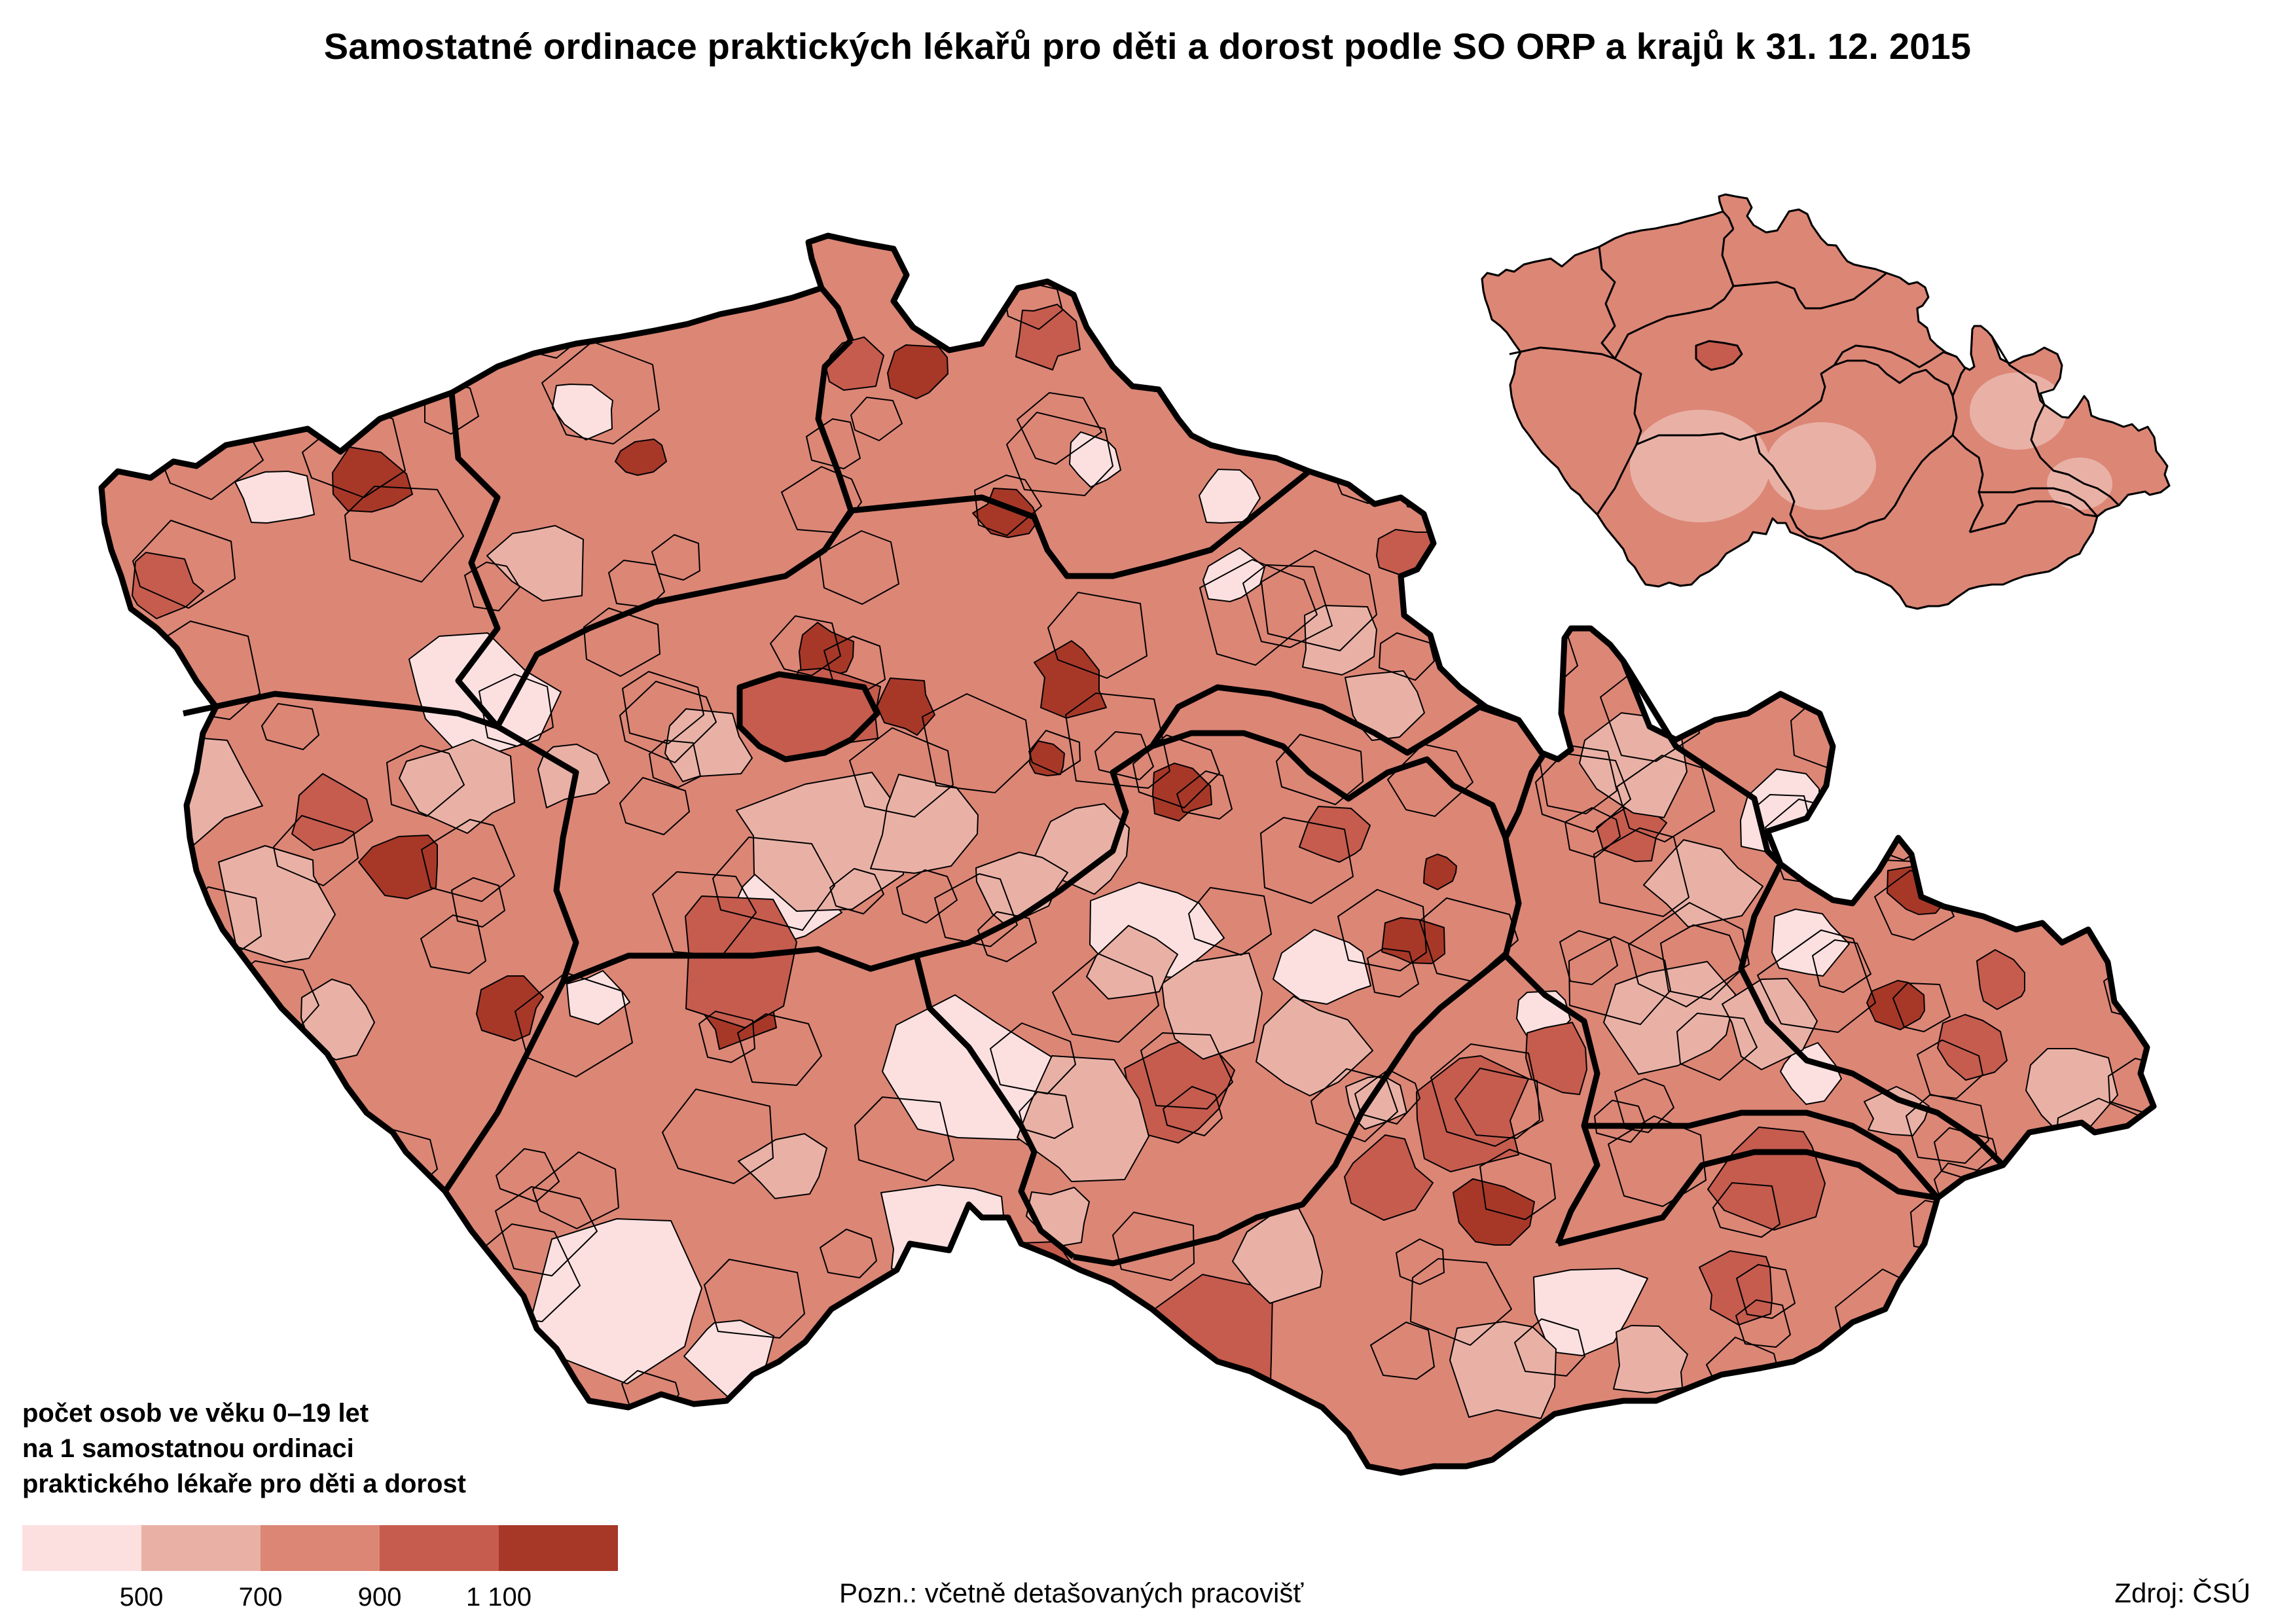 Image resolution: width=2295 pixels, height=1624 pixels. Describe the element at coordinates (808, 717) in the screenshot. I see `prague-border` at that location.